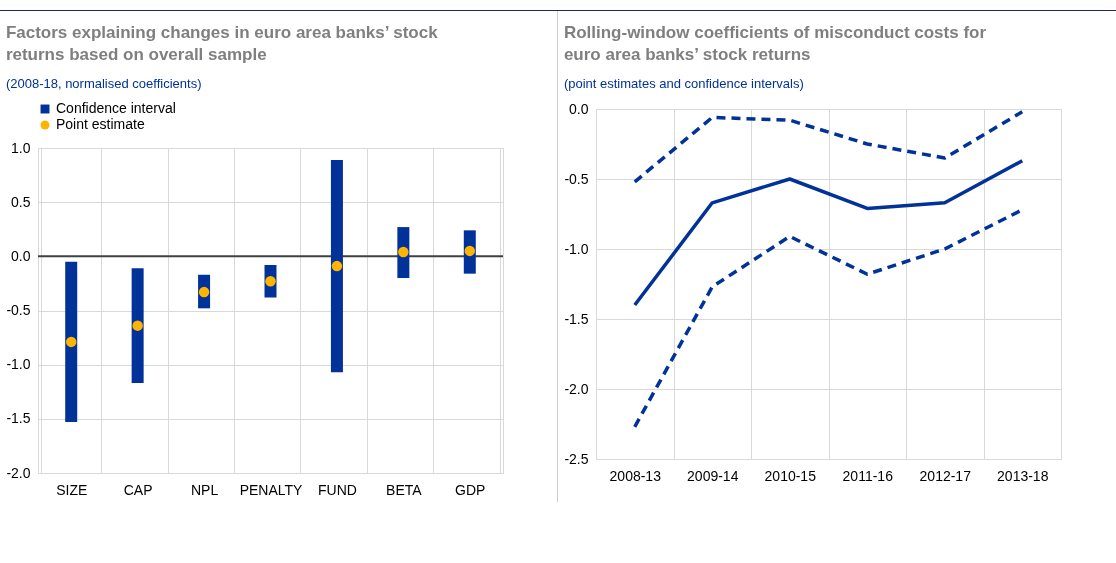 This screenshot has height=563, width=1116. I want to click on legend-label: Point estimate, so click(100, 124).